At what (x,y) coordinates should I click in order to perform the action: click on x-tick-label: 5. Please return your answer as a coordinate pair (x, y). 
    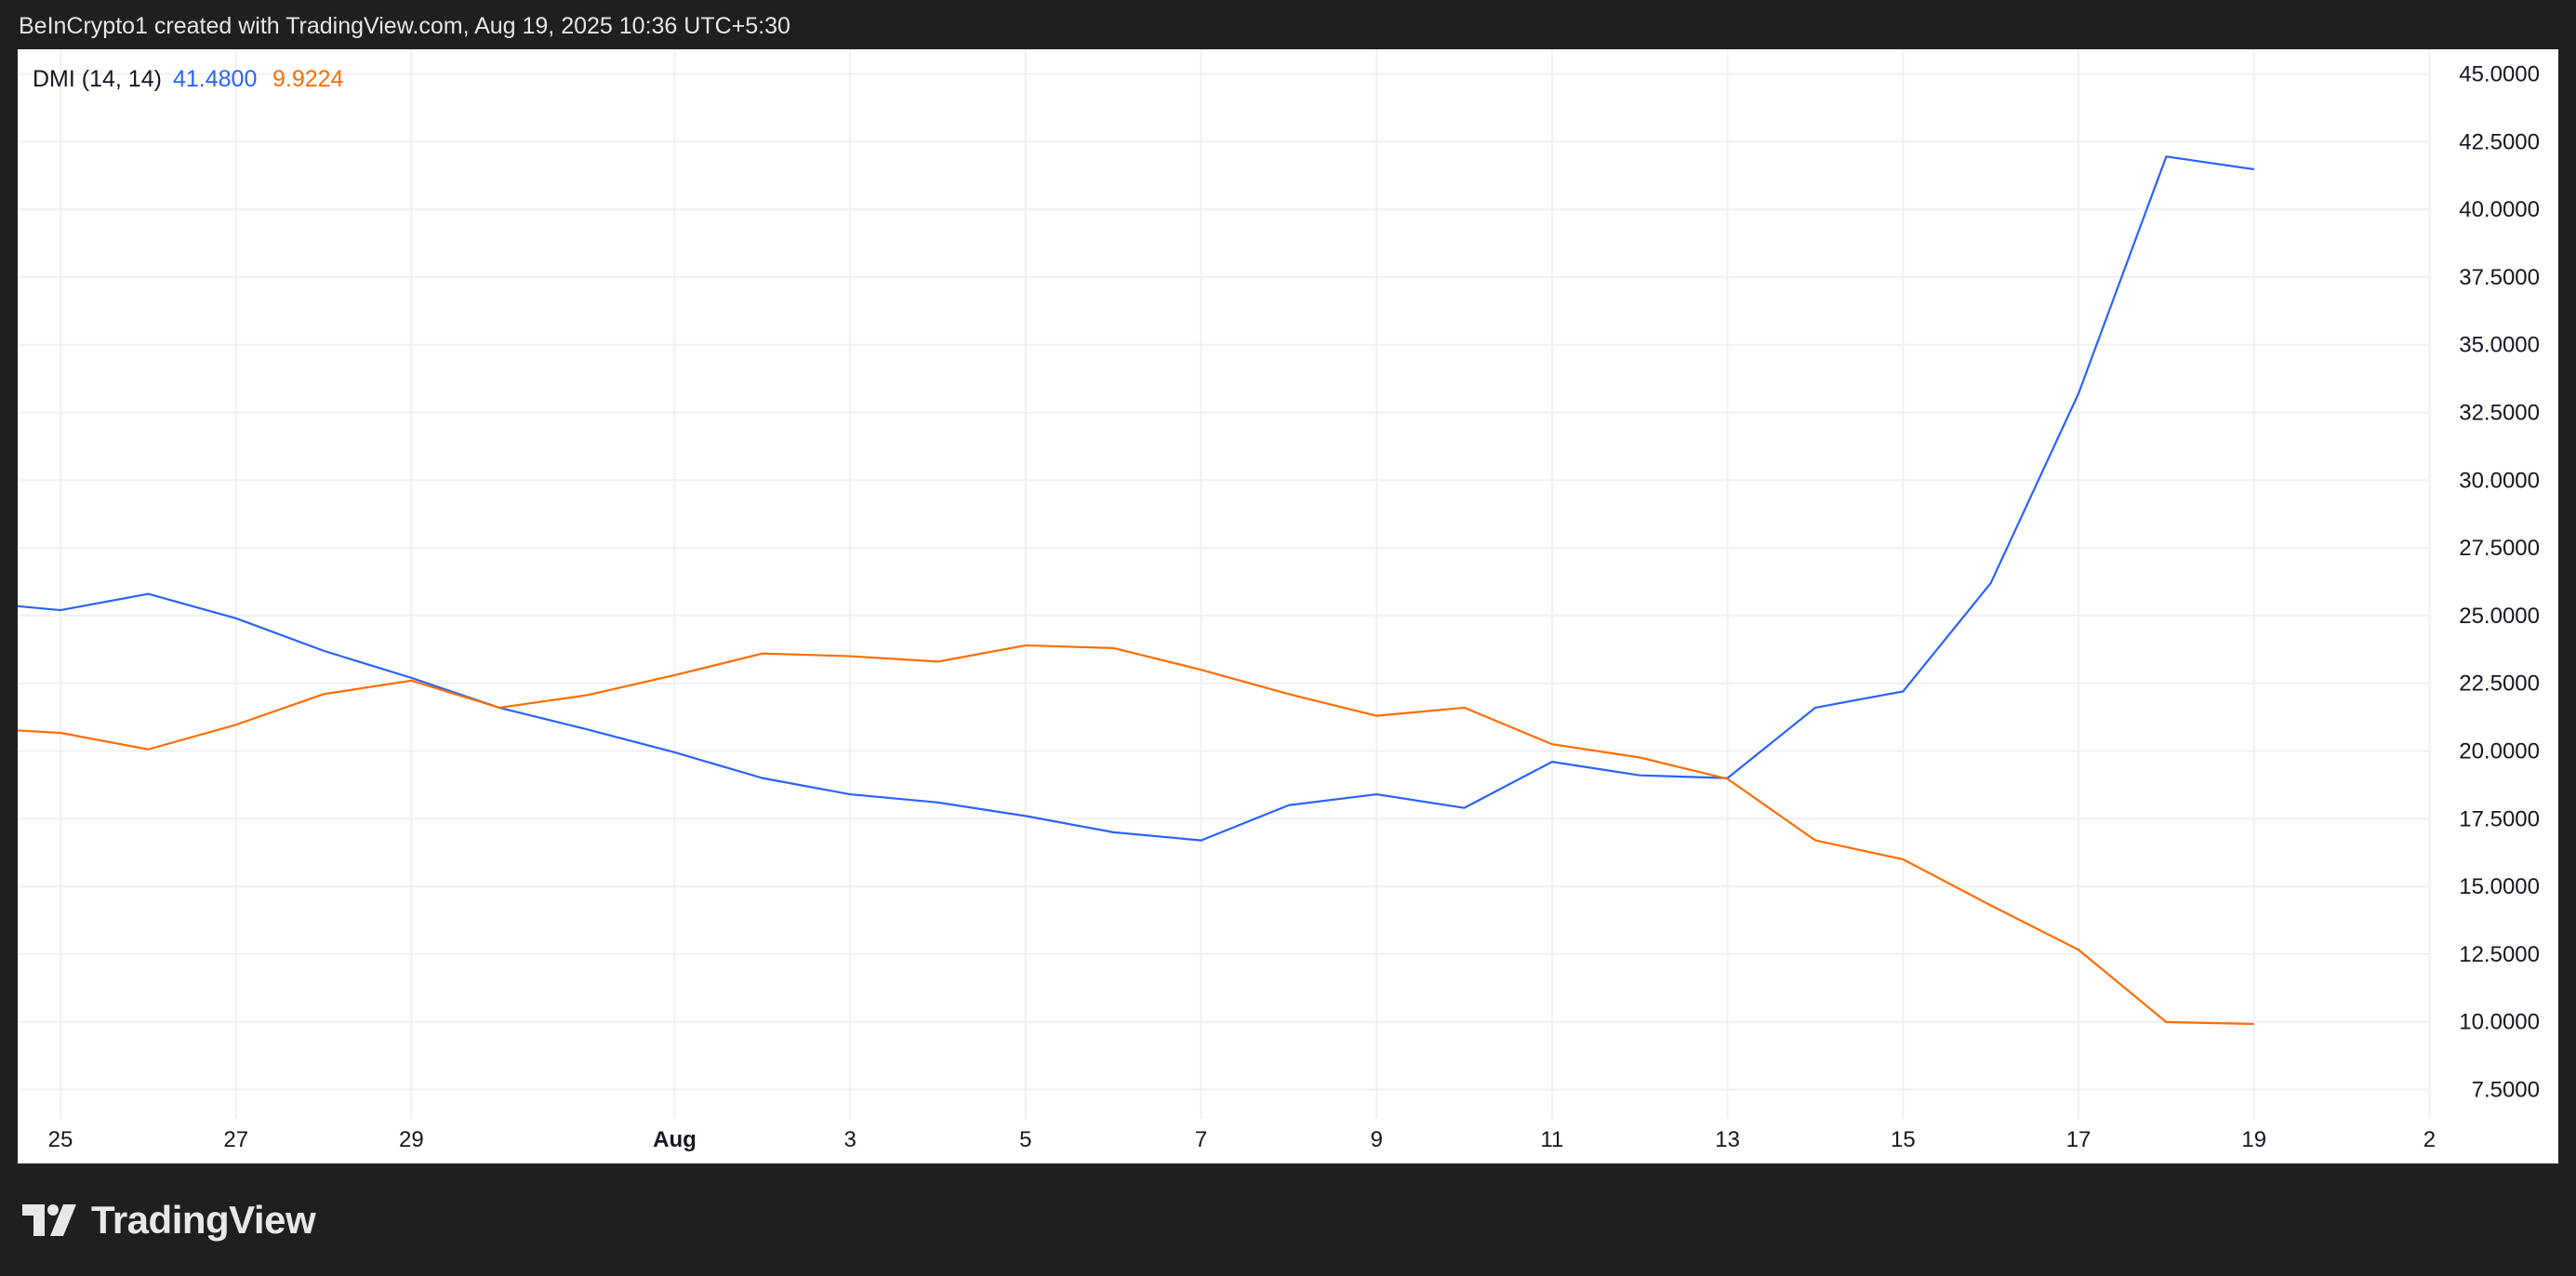
    Looking at the image, I should click on (1025, 1139).